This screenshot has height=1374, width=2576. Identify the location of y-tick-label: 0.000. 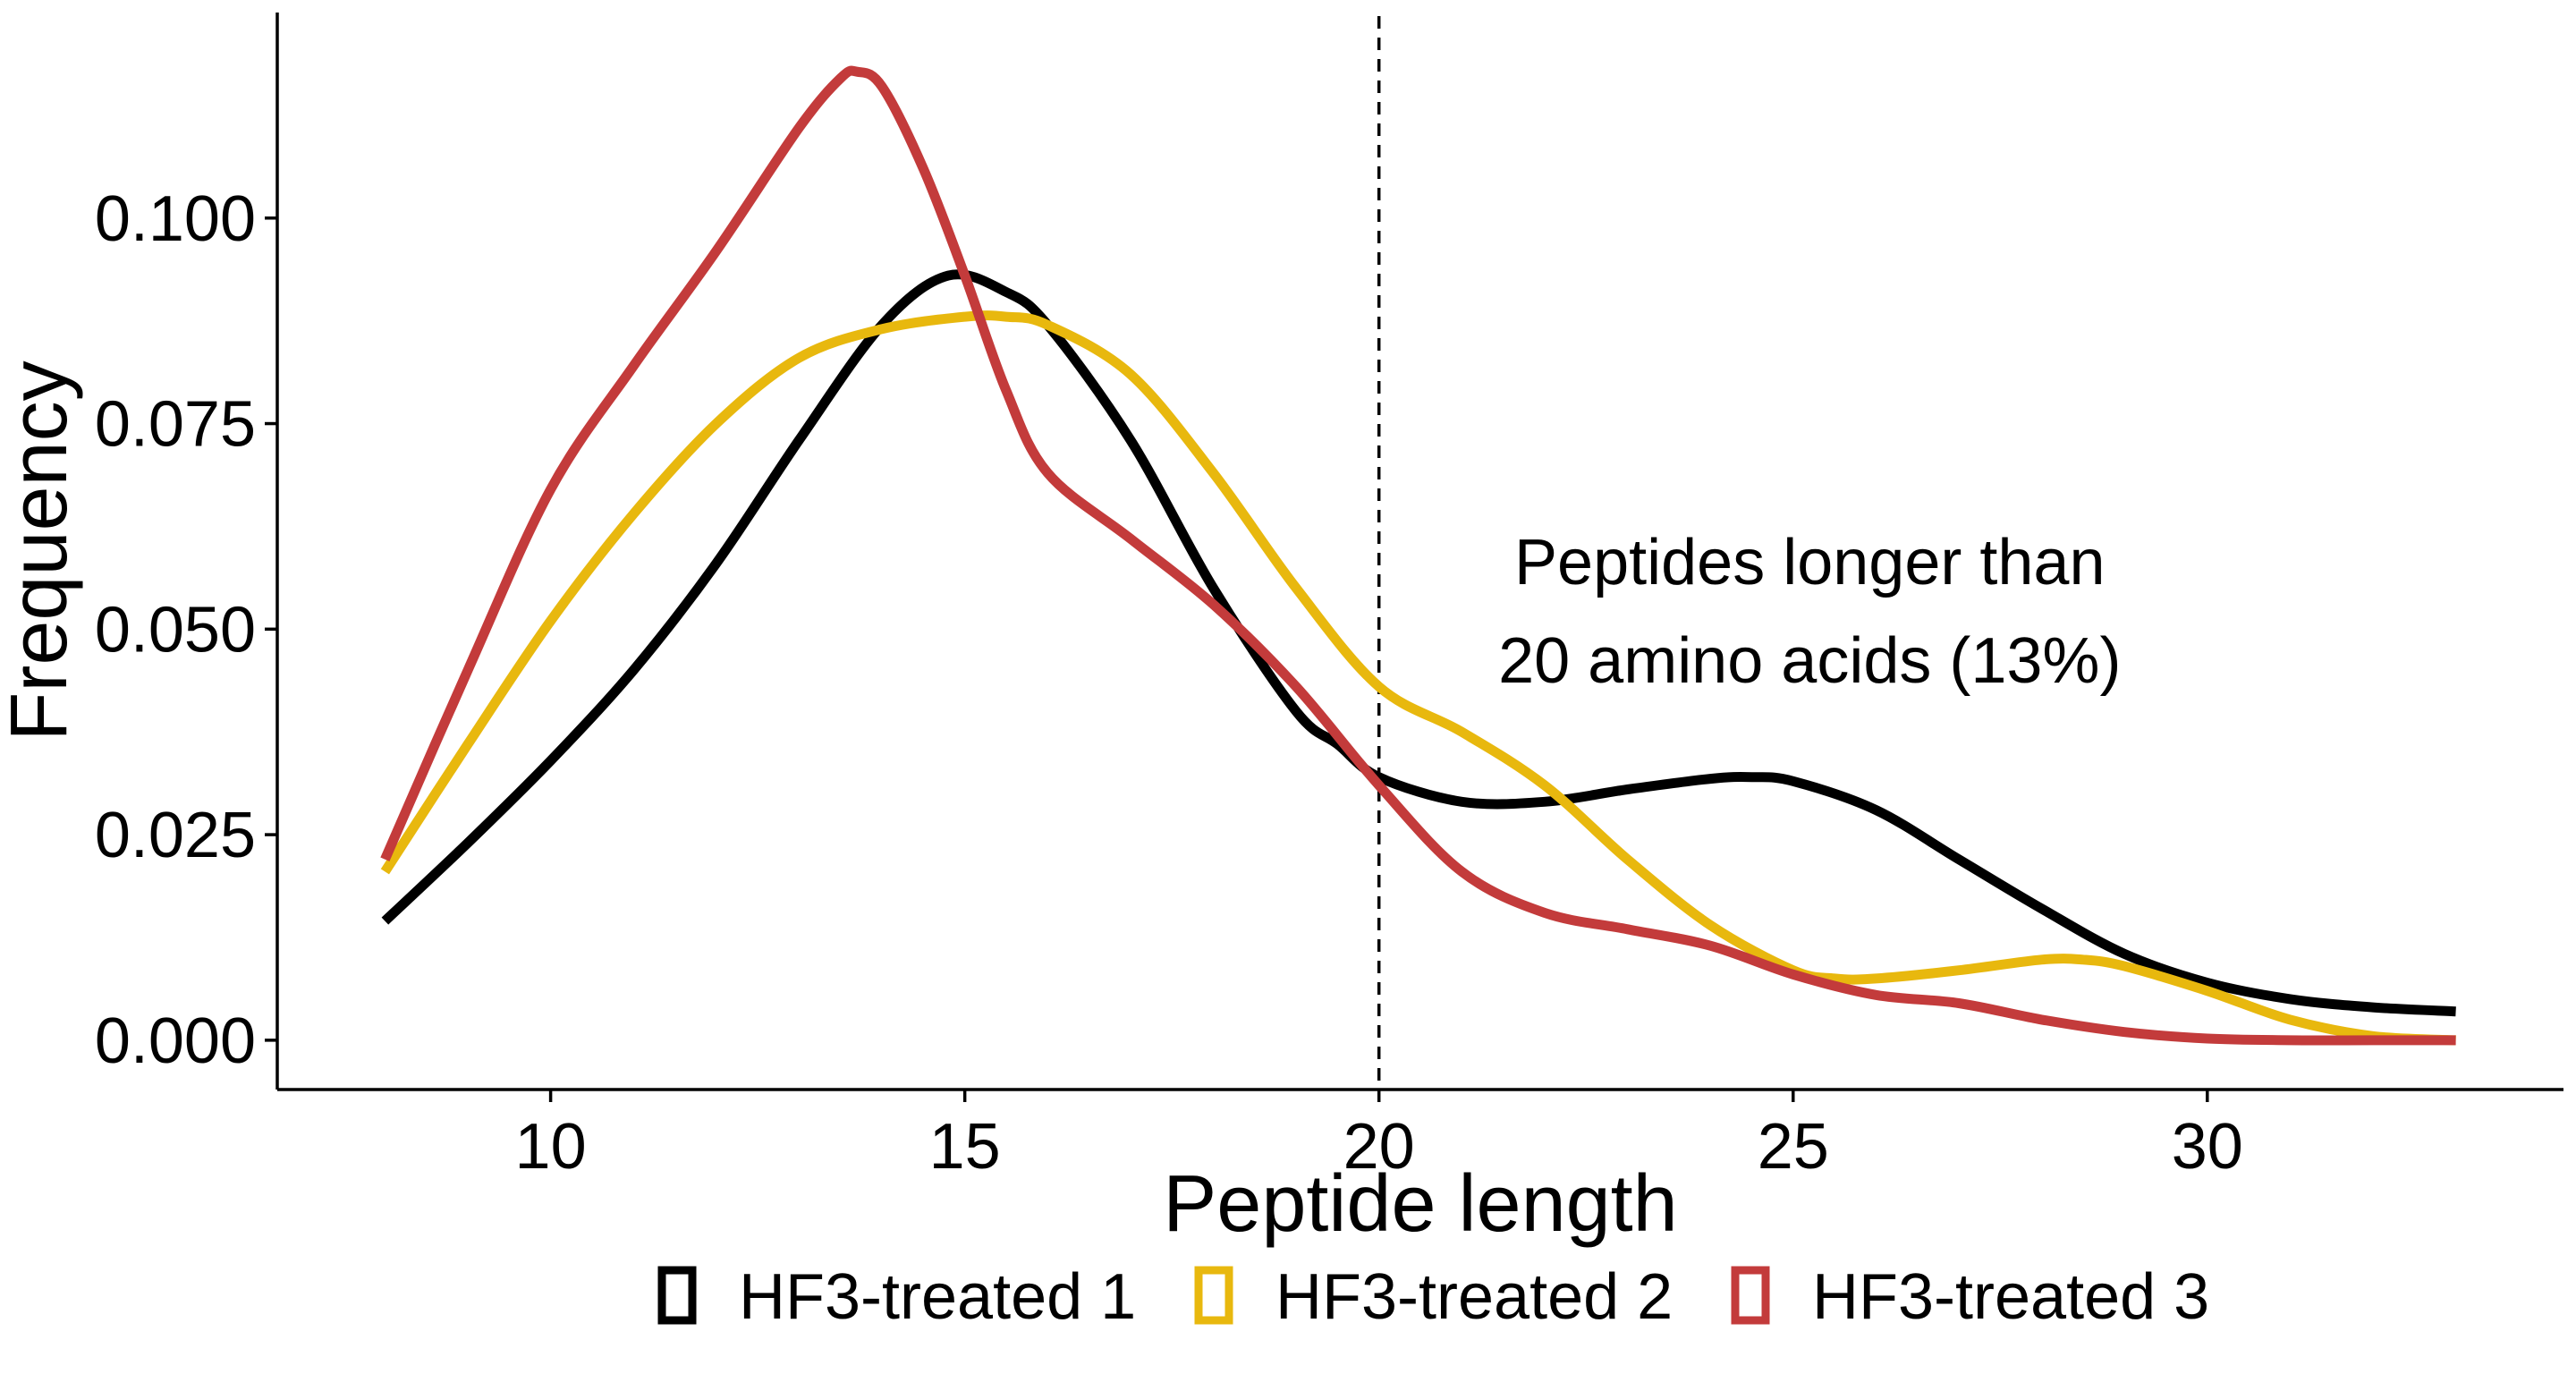
(175, 1041).